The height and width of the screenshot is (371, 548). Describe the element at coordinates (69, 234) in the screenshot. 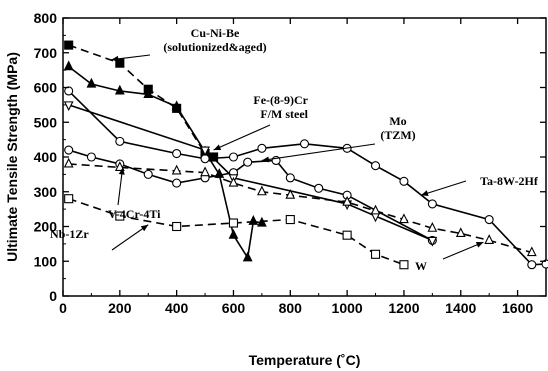

I see `annotation-label: Nb-1Zr` at that location.